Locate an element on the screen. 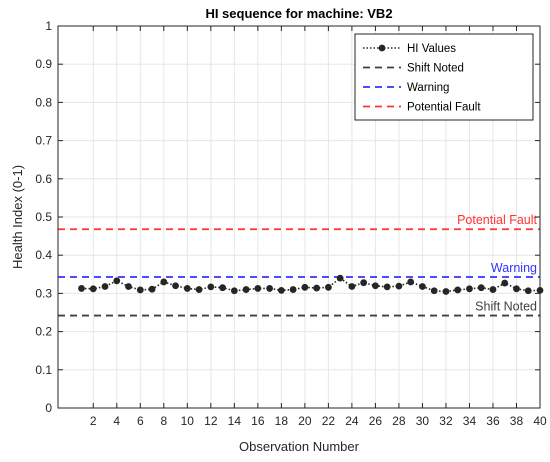  x-tick-label: 36 is located at coordinates (493, 421).